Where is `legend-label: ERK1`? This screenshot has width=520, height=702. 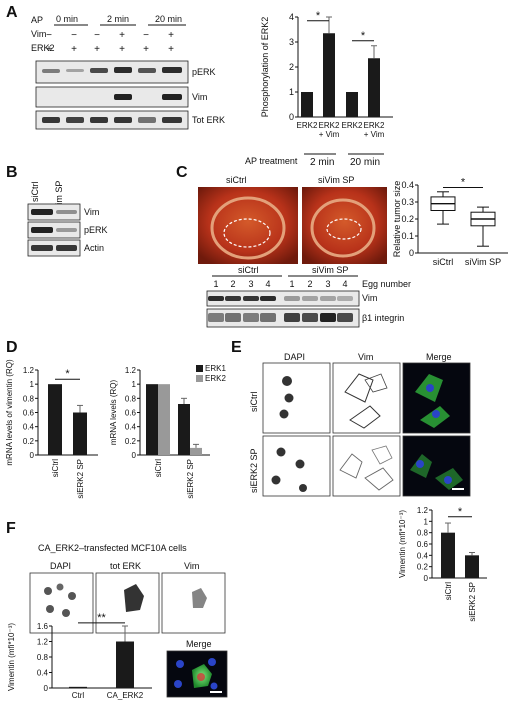
legend-label: ERK1 is located at coordinates (215, 368).